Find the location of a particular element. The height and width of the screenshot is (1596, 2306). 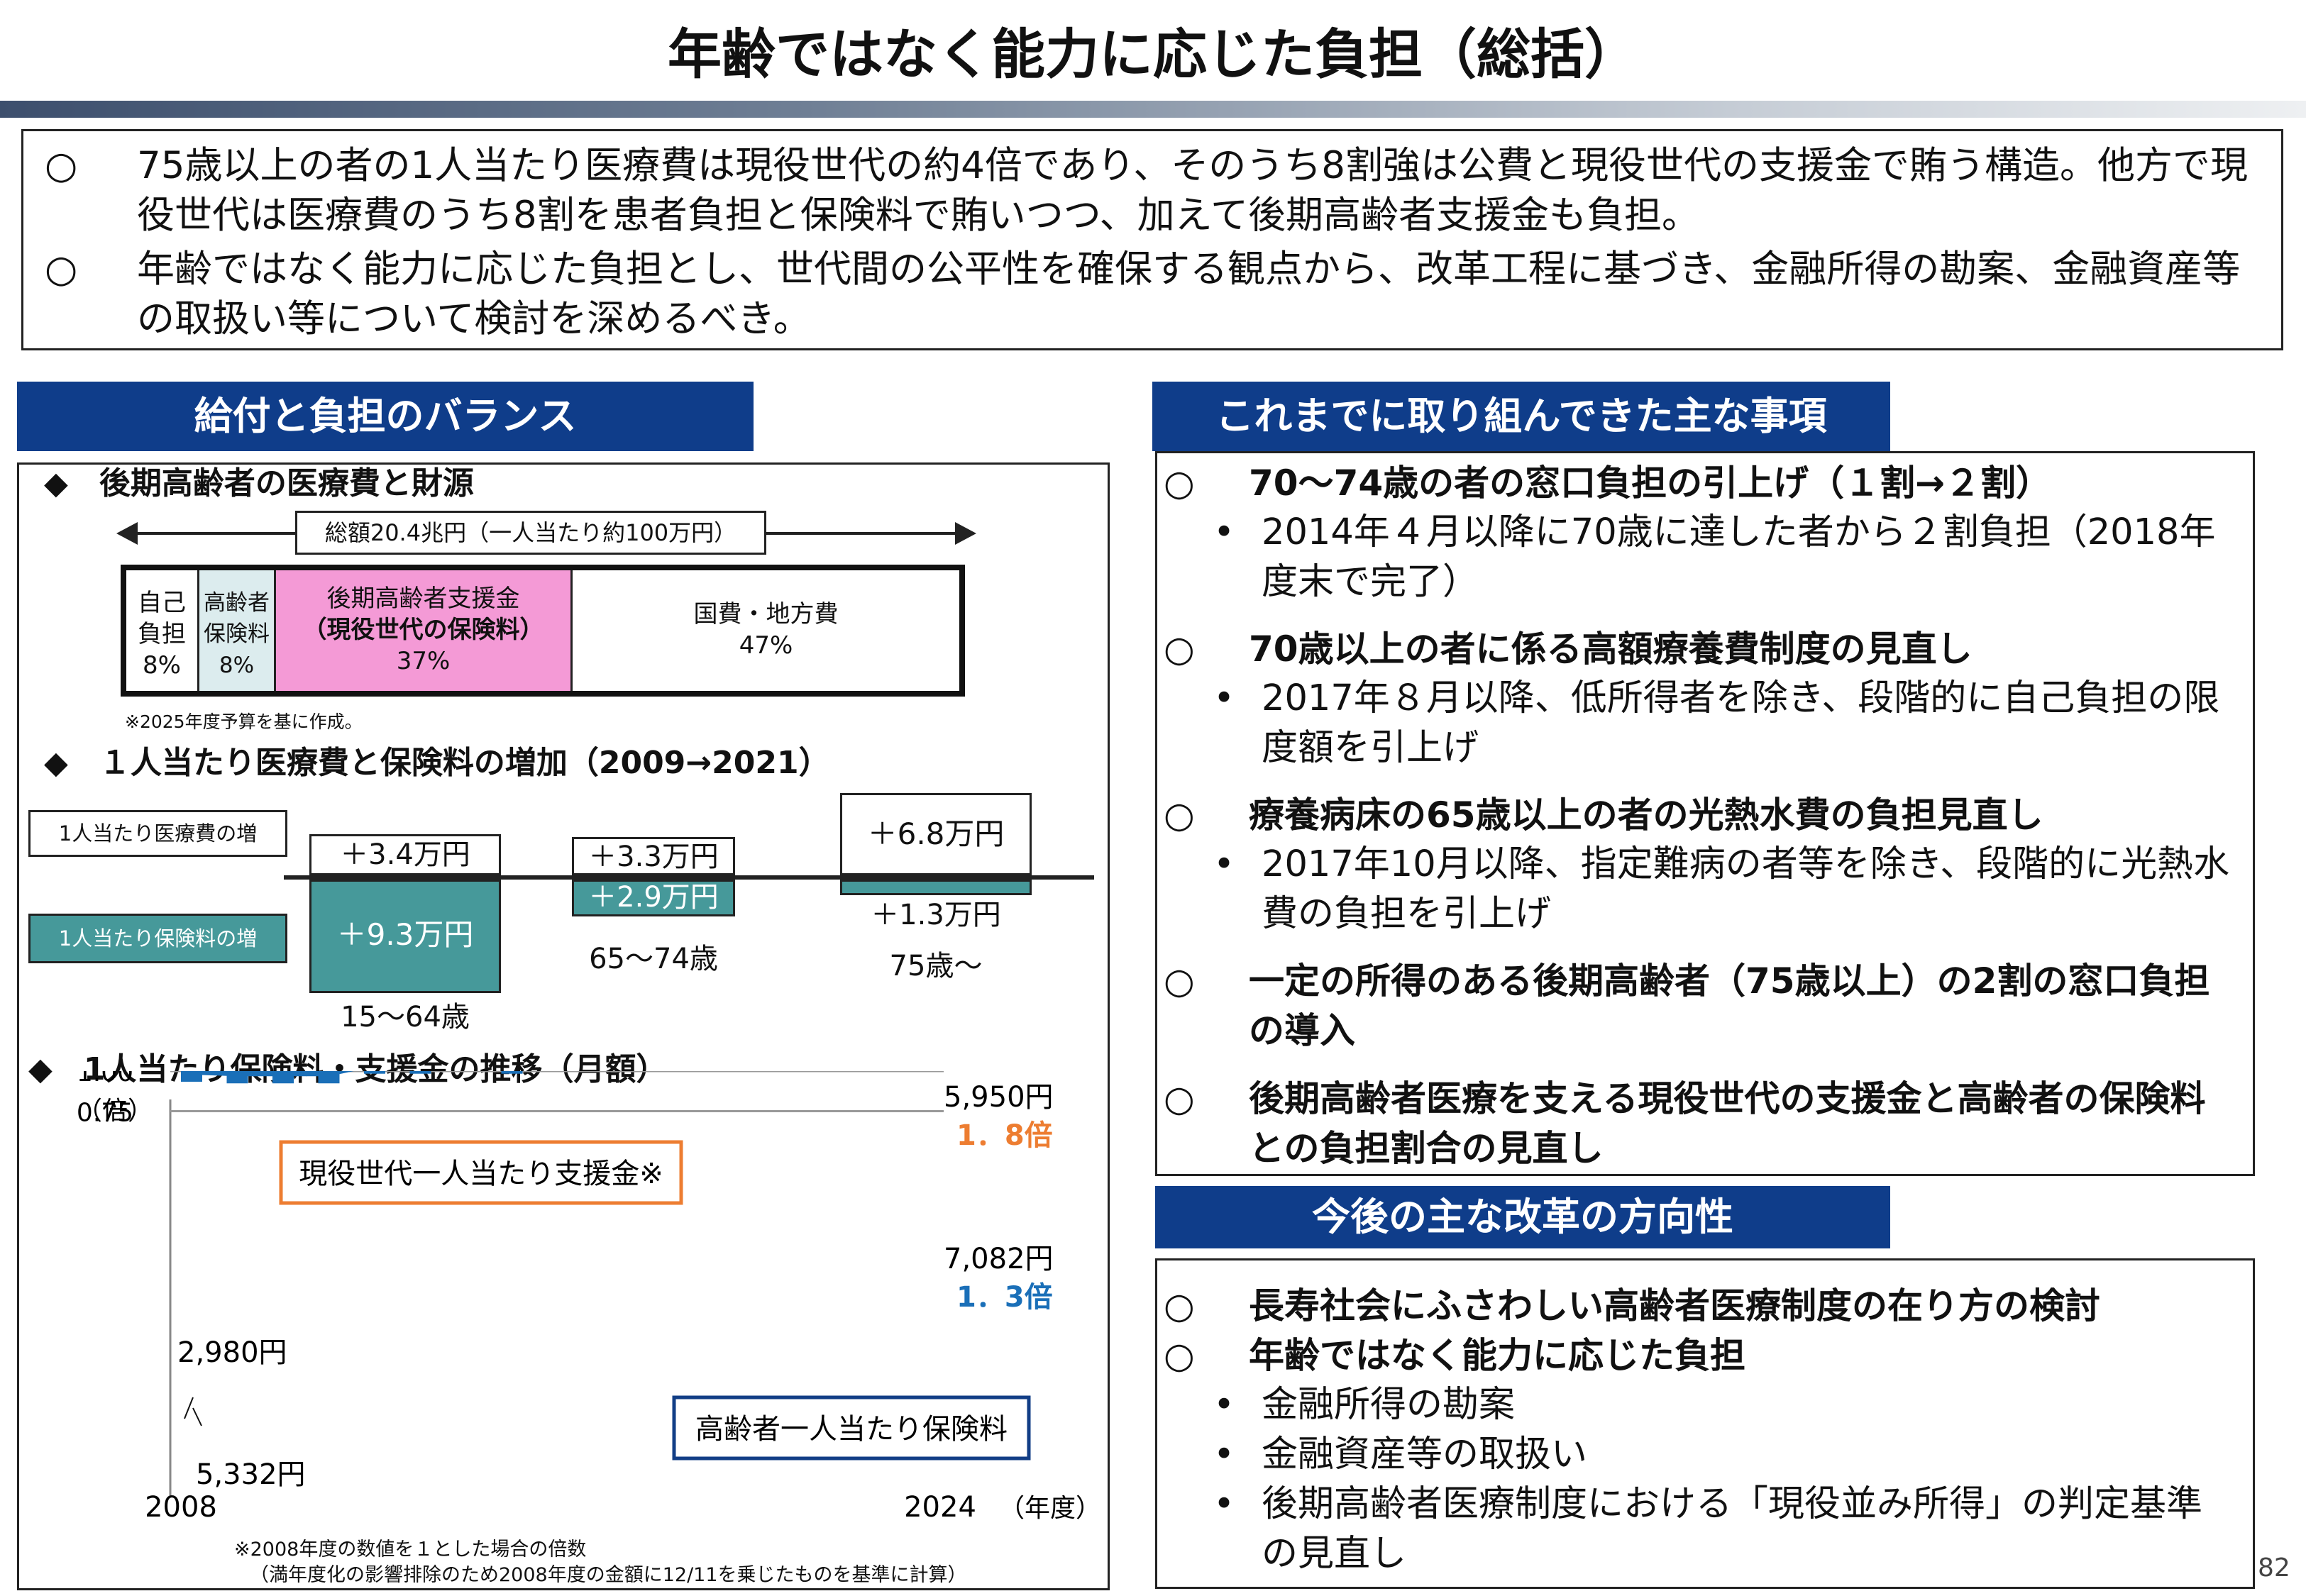

premium-ratio-label: 1．3倍 is located at coordinates (1005, 1298).